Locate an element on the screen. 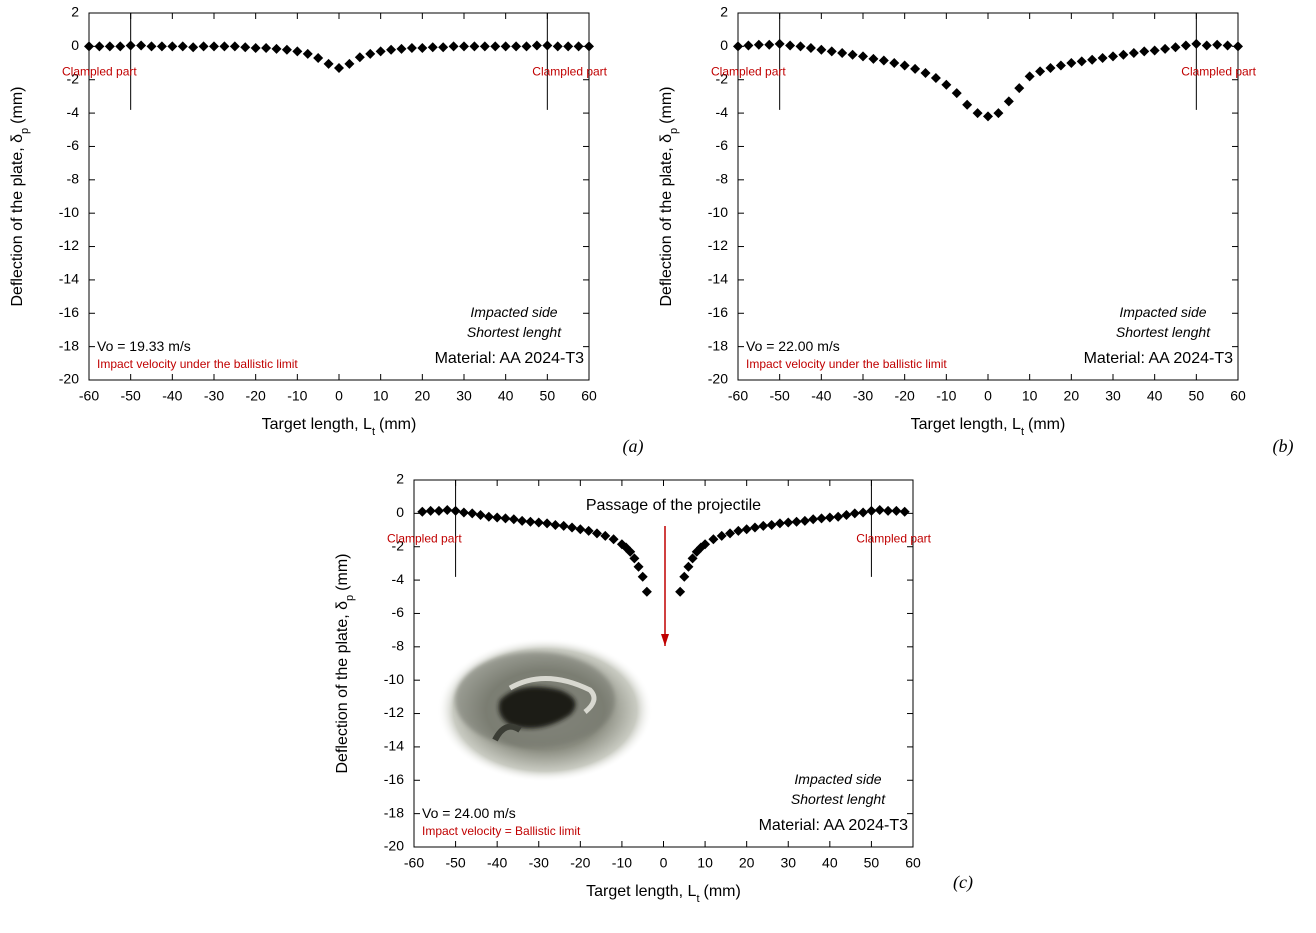  y-tick-label: -14 is located at coordinates (394, 746).